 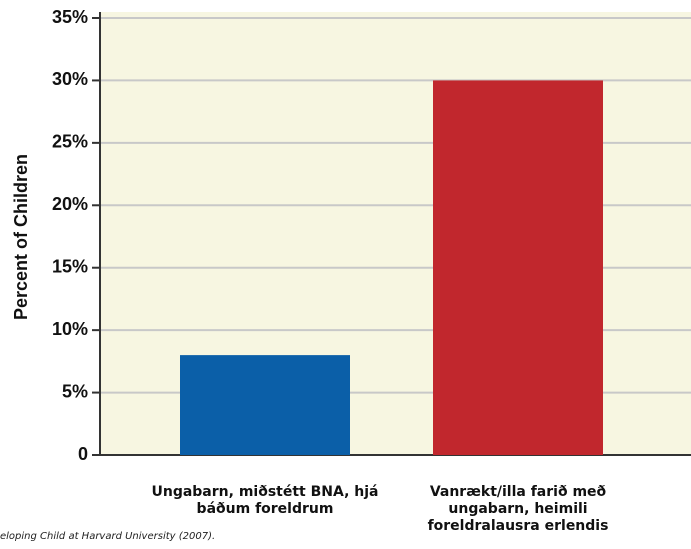 I want to click on bar, so click(x=265, y=405).